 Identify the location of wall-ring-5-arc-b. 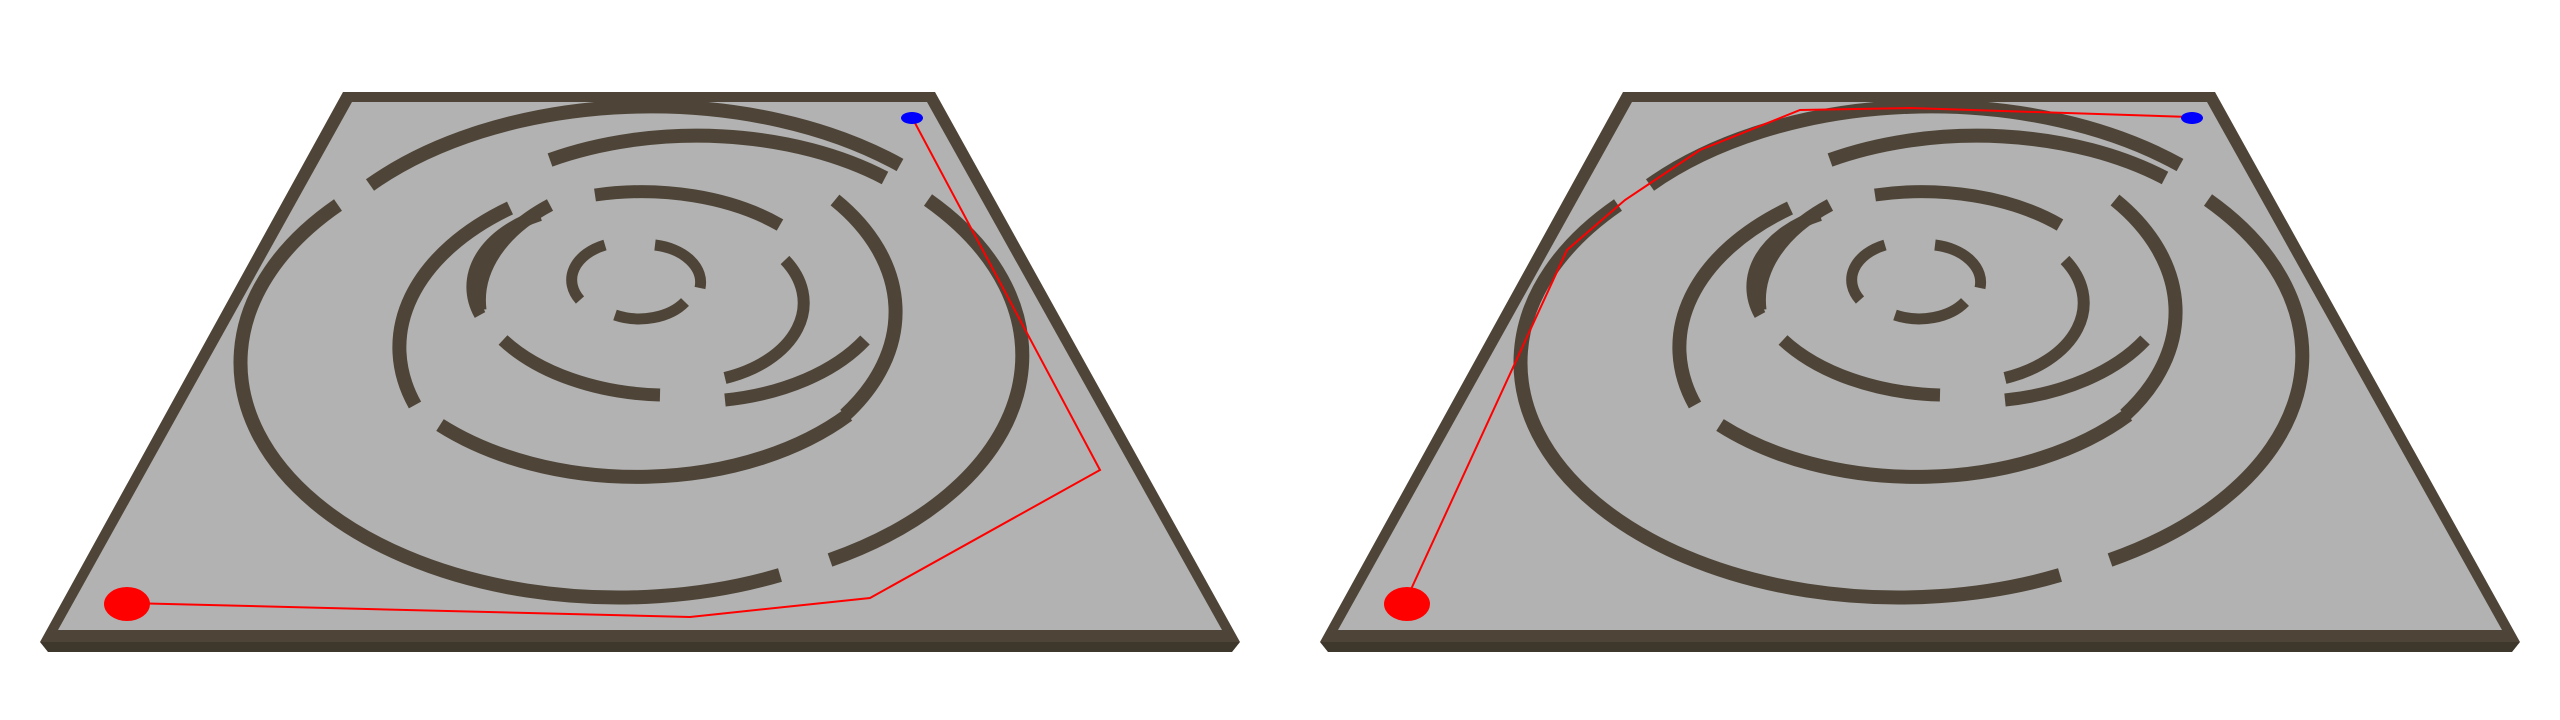
(2208, 380).